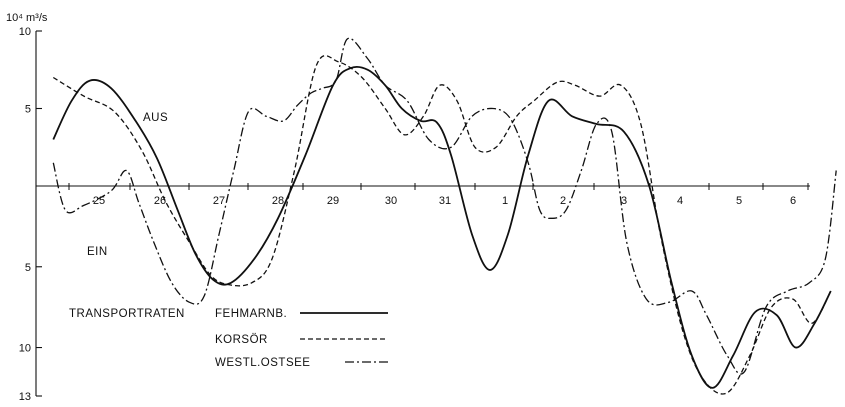 The width and height of the screenshot is (845, 407). Describe the element at coordinates (25, 397) in the screenshot. I see `y-tick-label: 13` at that location.